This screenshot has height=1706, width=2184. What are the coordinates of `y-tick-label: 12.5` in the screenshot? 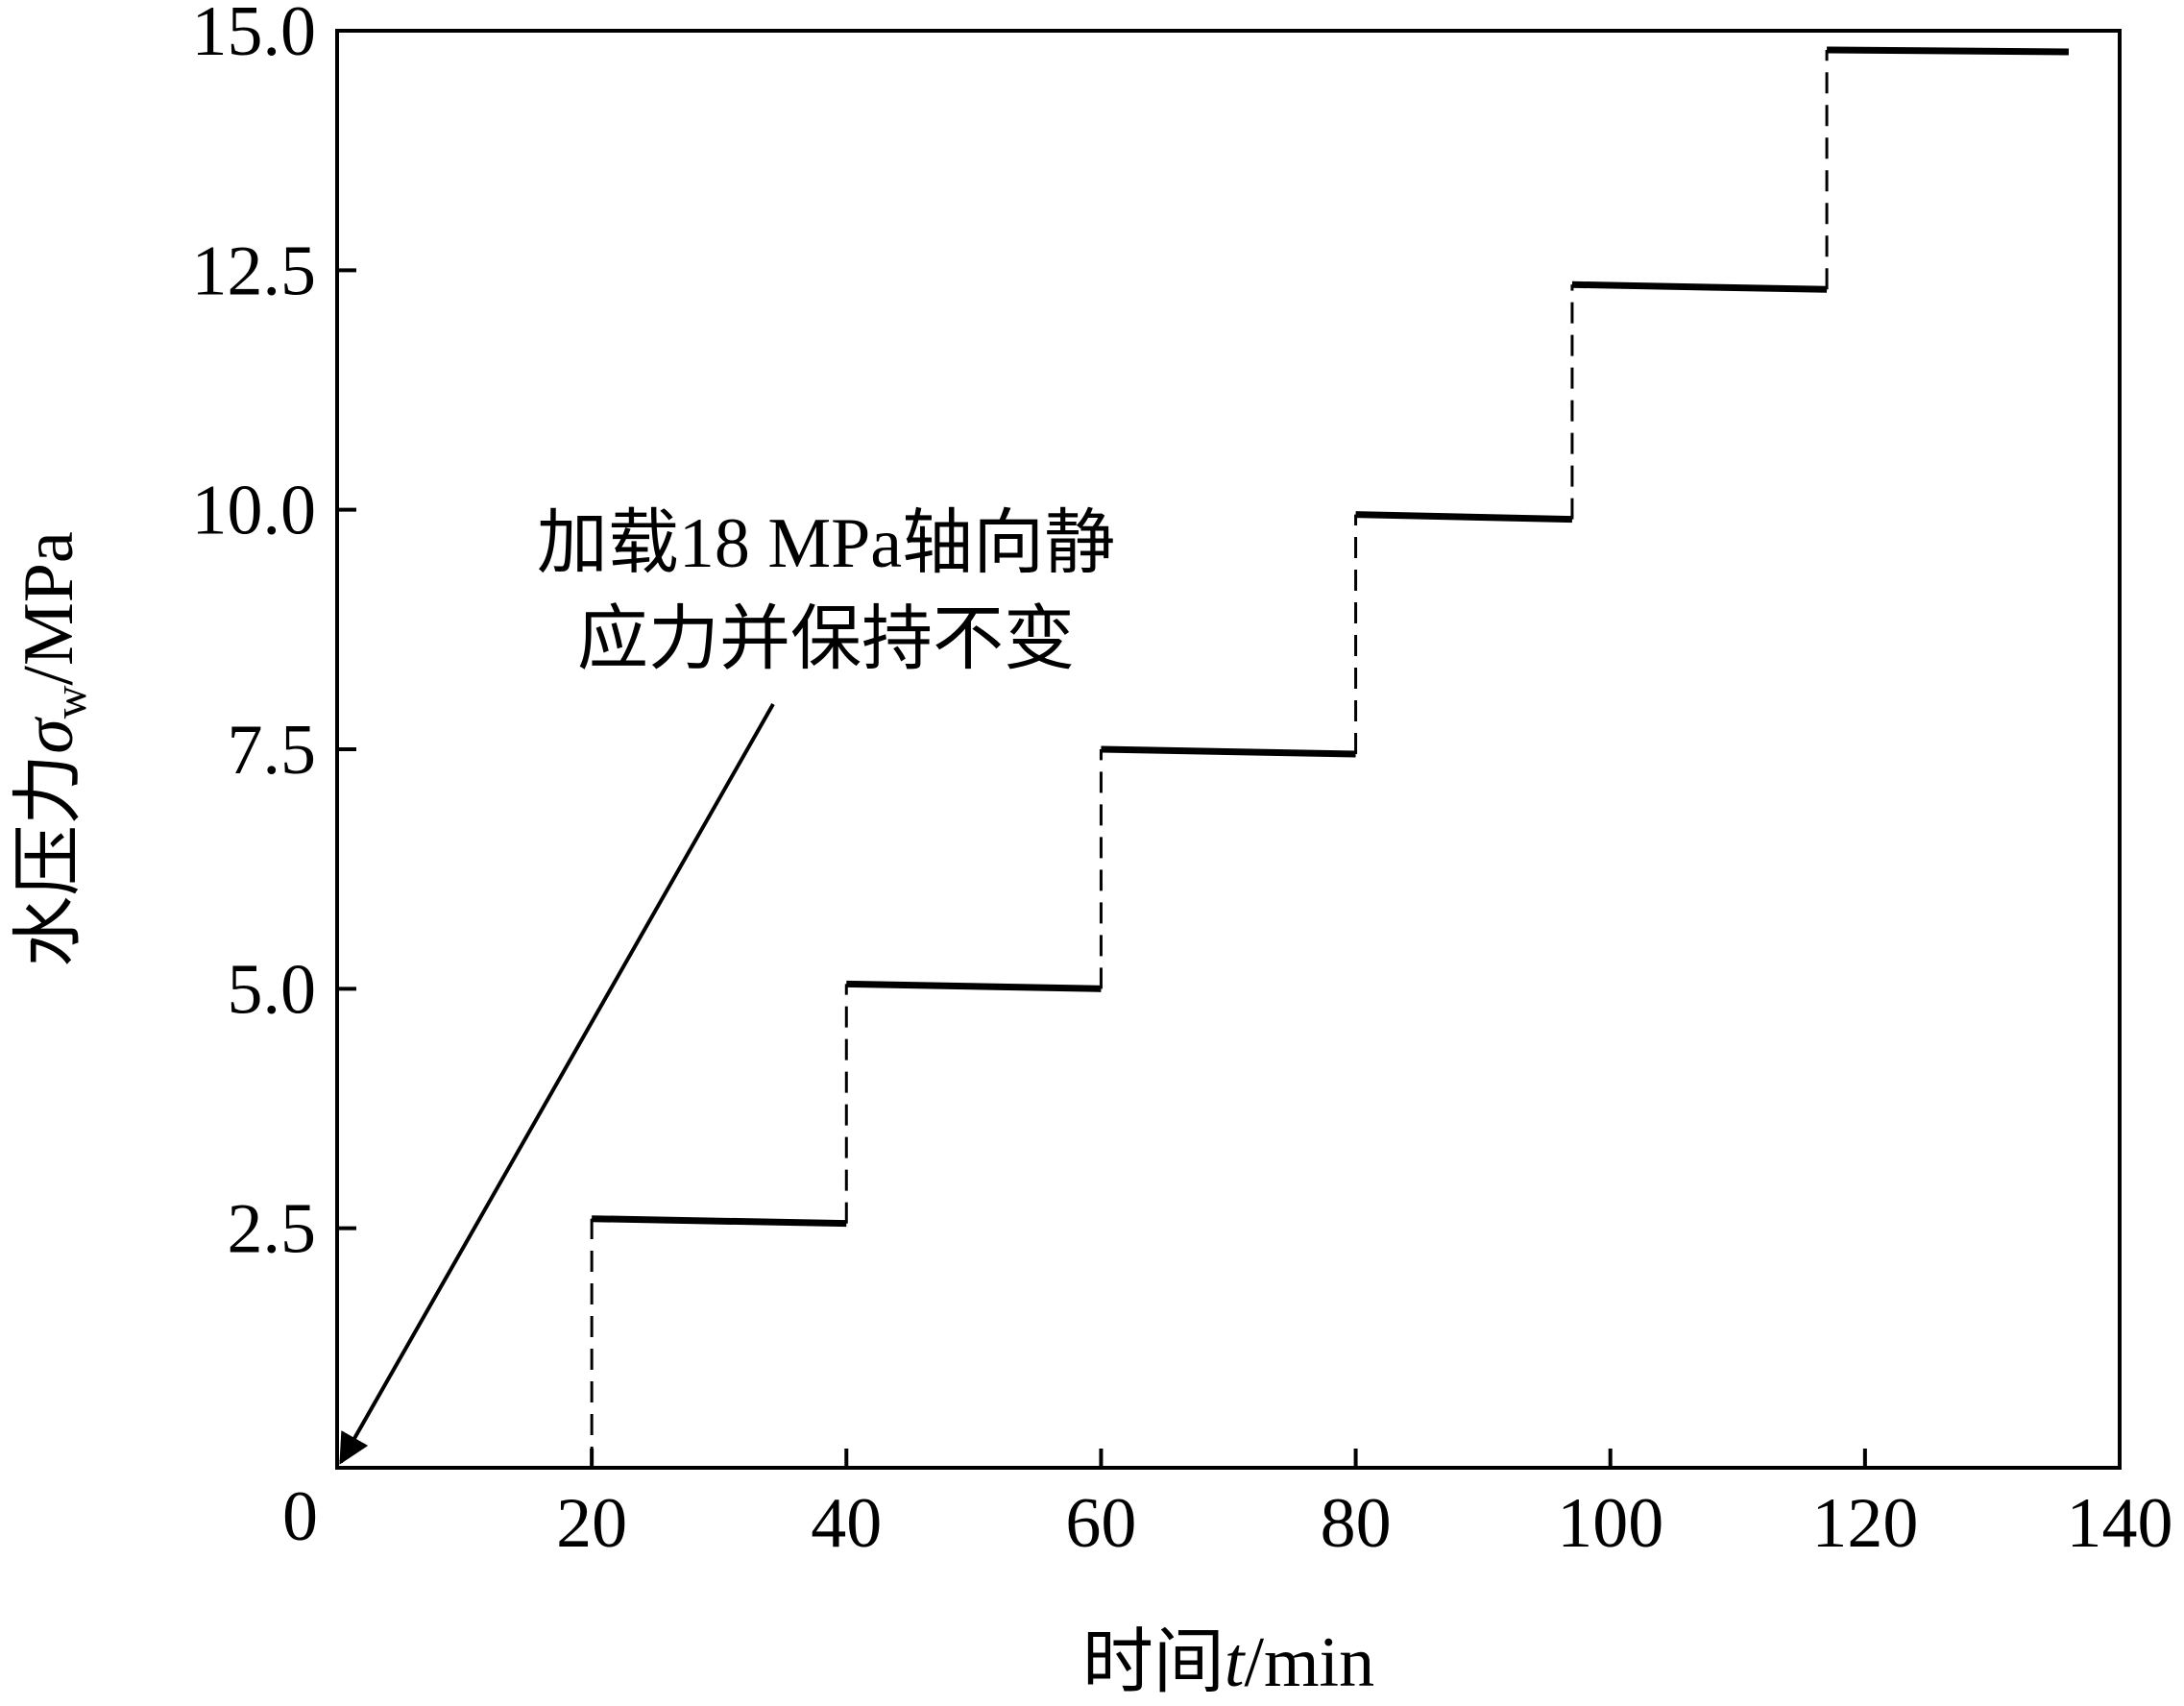 It's located at (254, 271).